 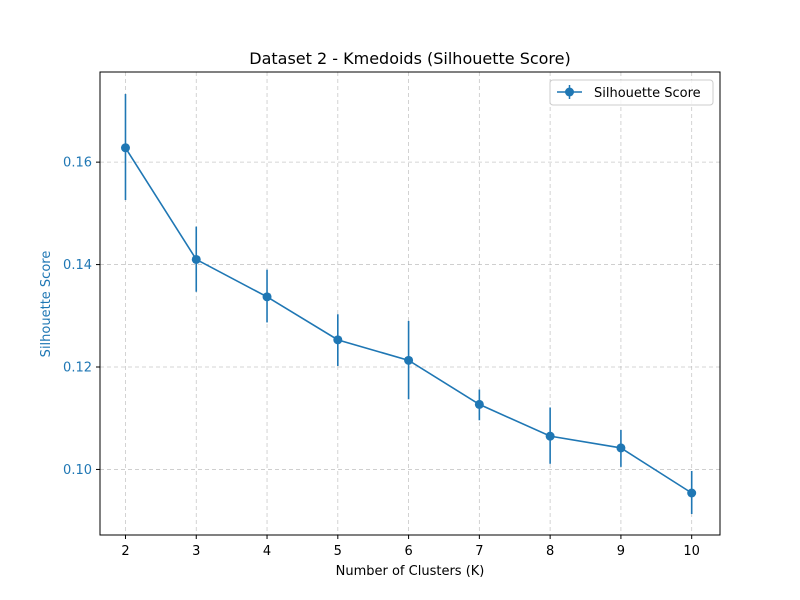 What do you see at coordinates (77, 265) in the screenshot?
I see `y-tick-label: 0.14` at bounding box center [77, 265].